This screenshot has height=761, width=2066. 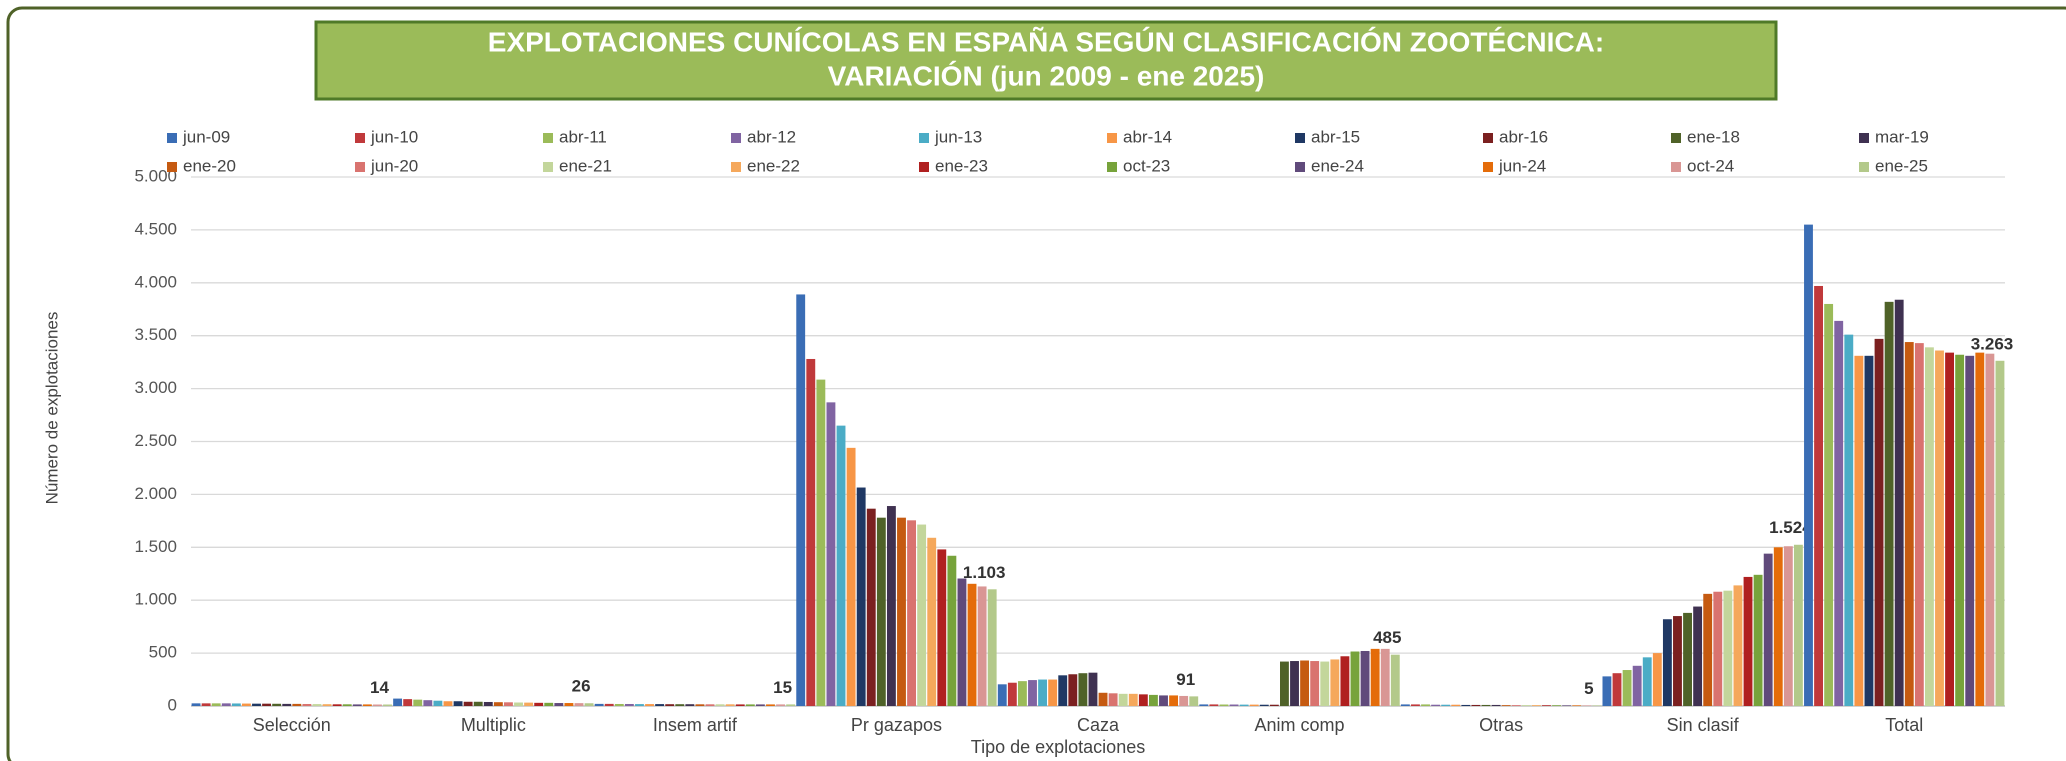 What do you see at coordinates (209, 165) in the screenshot?
I see `legend-label: ene-20` at bounding box center [209, 165].